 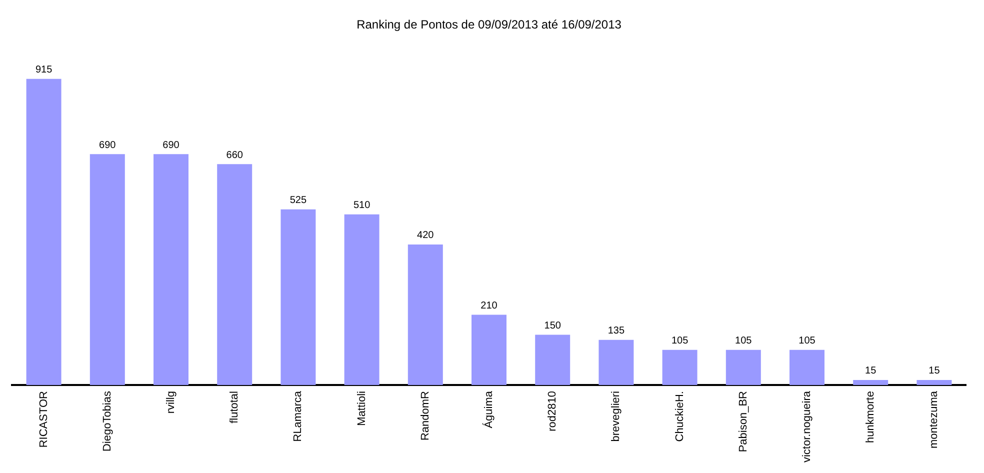 What do you see at coordinates (616, 331) in the screenshot?
I see `data-label: 135` at bounding box center [616, 331].